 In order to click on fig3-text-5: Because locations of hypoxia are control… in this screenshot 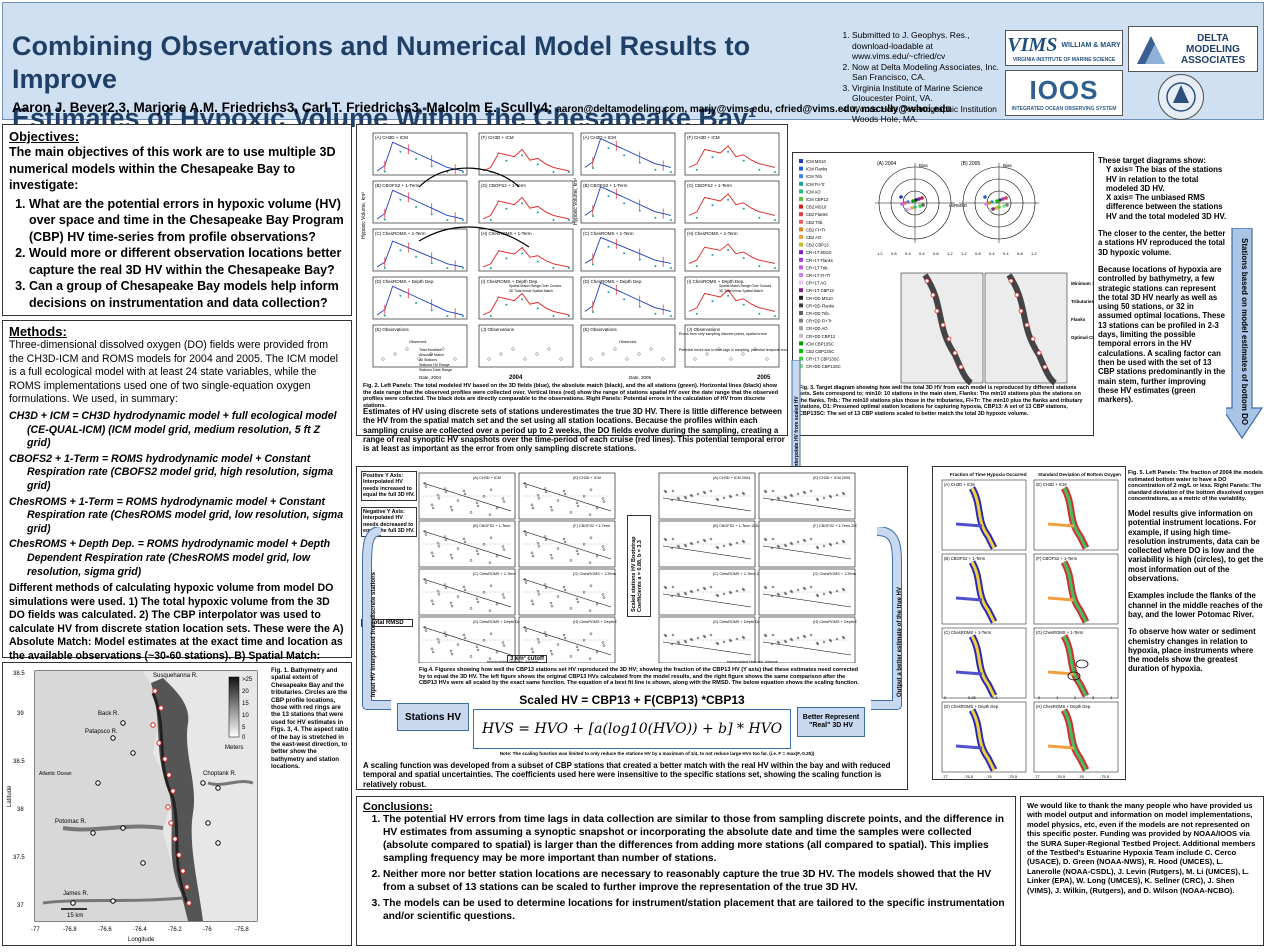, I will do `click(1162, 334)`.